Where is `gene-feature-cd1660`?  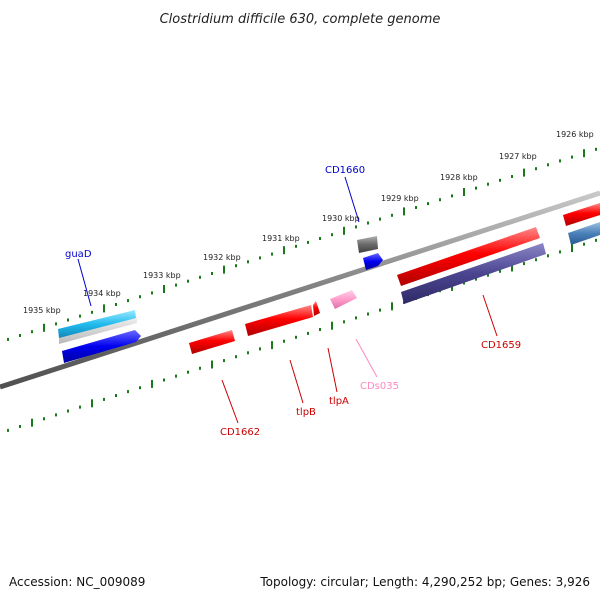 gene-feature-cd1660 is located at coordinates (373, 261).